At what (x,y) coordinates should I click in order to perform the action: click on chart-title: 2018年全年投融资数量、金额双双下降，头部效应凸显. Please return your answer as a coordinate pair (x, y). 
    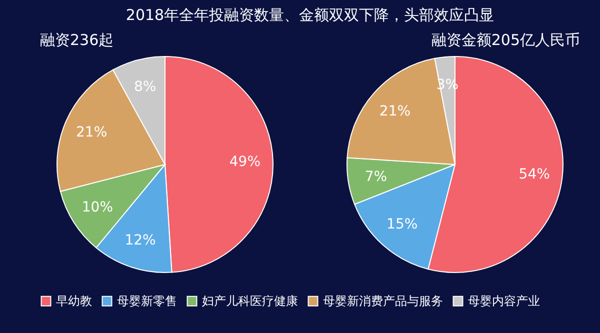
    Looking at the image, I should click on (310, 15).